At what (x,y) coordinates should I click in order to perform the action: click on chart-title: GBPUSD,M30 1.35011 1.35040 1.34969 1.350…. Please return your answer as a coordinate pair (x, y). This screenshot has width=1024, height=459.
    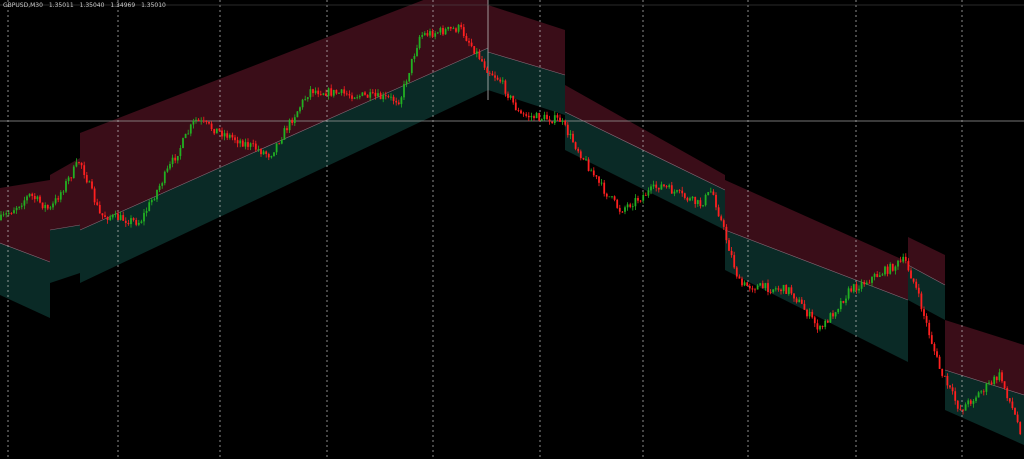
    Looking at the image, I should click on (86, 5).